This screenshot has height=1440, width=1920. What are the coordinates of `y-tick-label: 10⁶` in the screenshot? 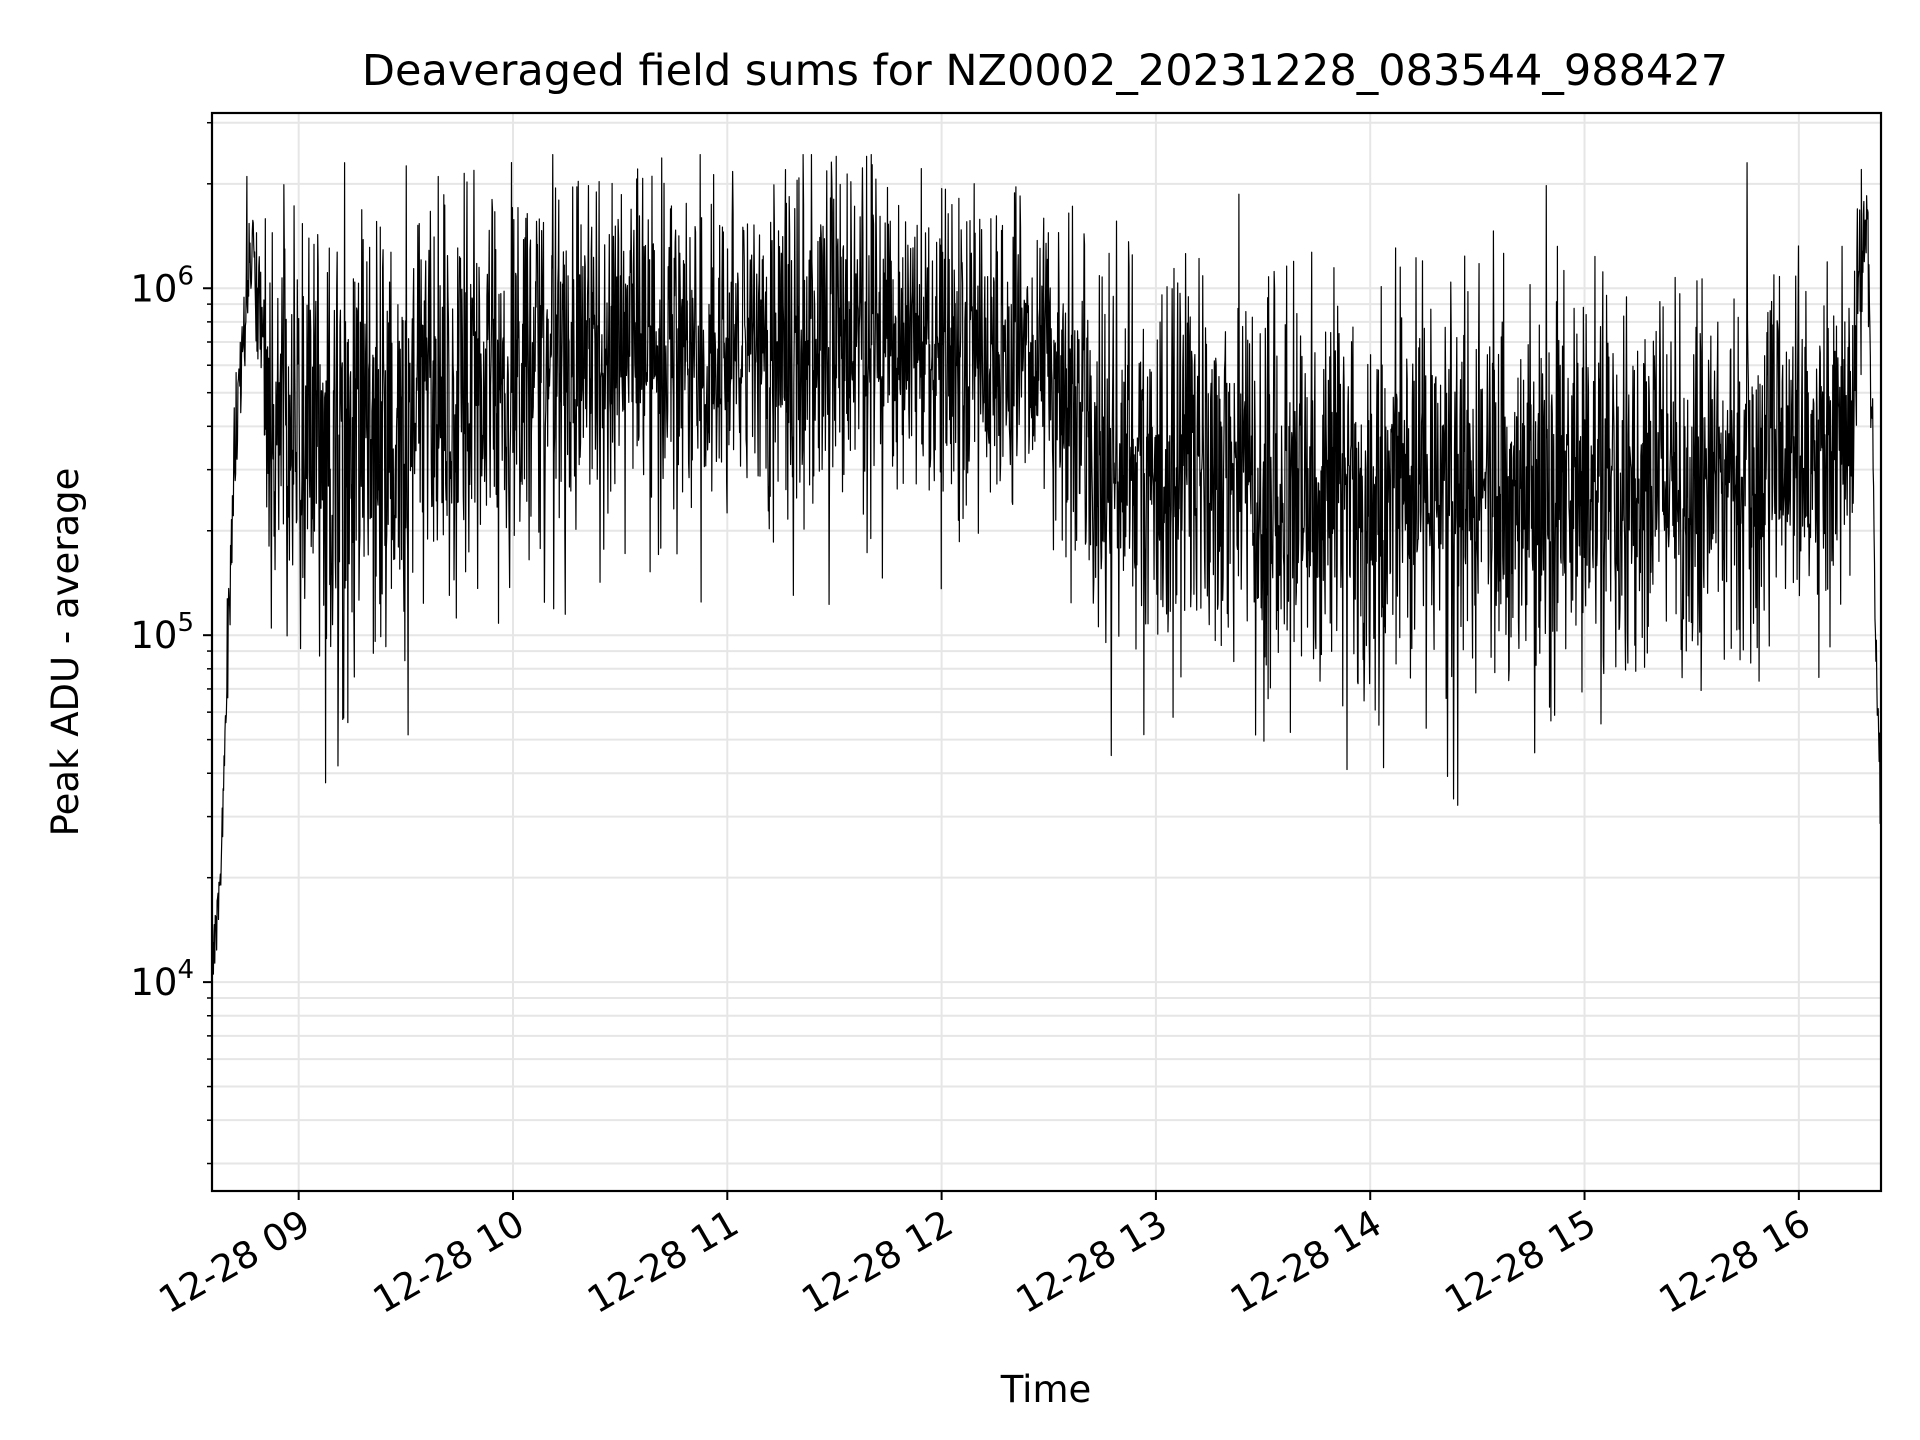 It's located at (162, 285).